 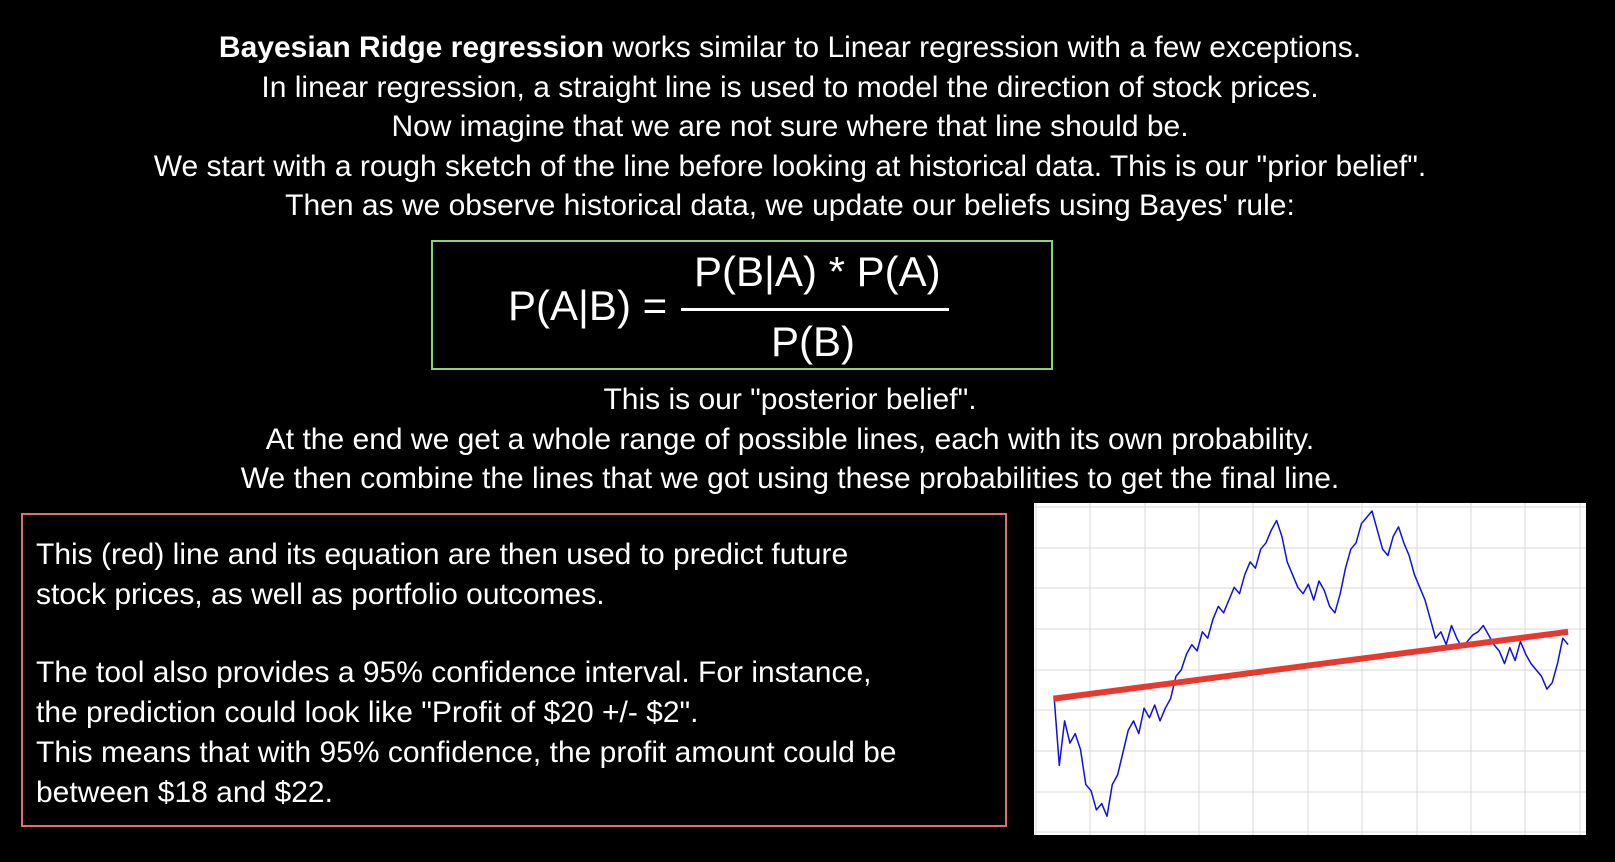 I want to click on price-series-line, so click(x=1311, y=664).